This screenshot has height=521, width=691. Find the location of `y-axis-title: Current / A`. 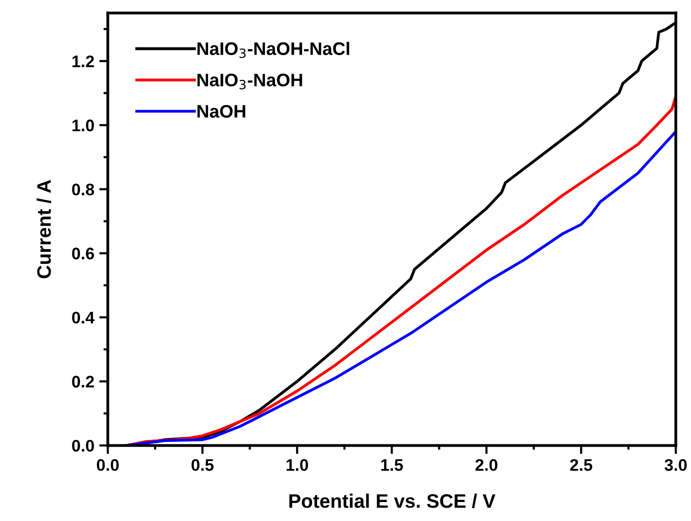

y-axis-title: Current / A is located at coordinates (44, 229).